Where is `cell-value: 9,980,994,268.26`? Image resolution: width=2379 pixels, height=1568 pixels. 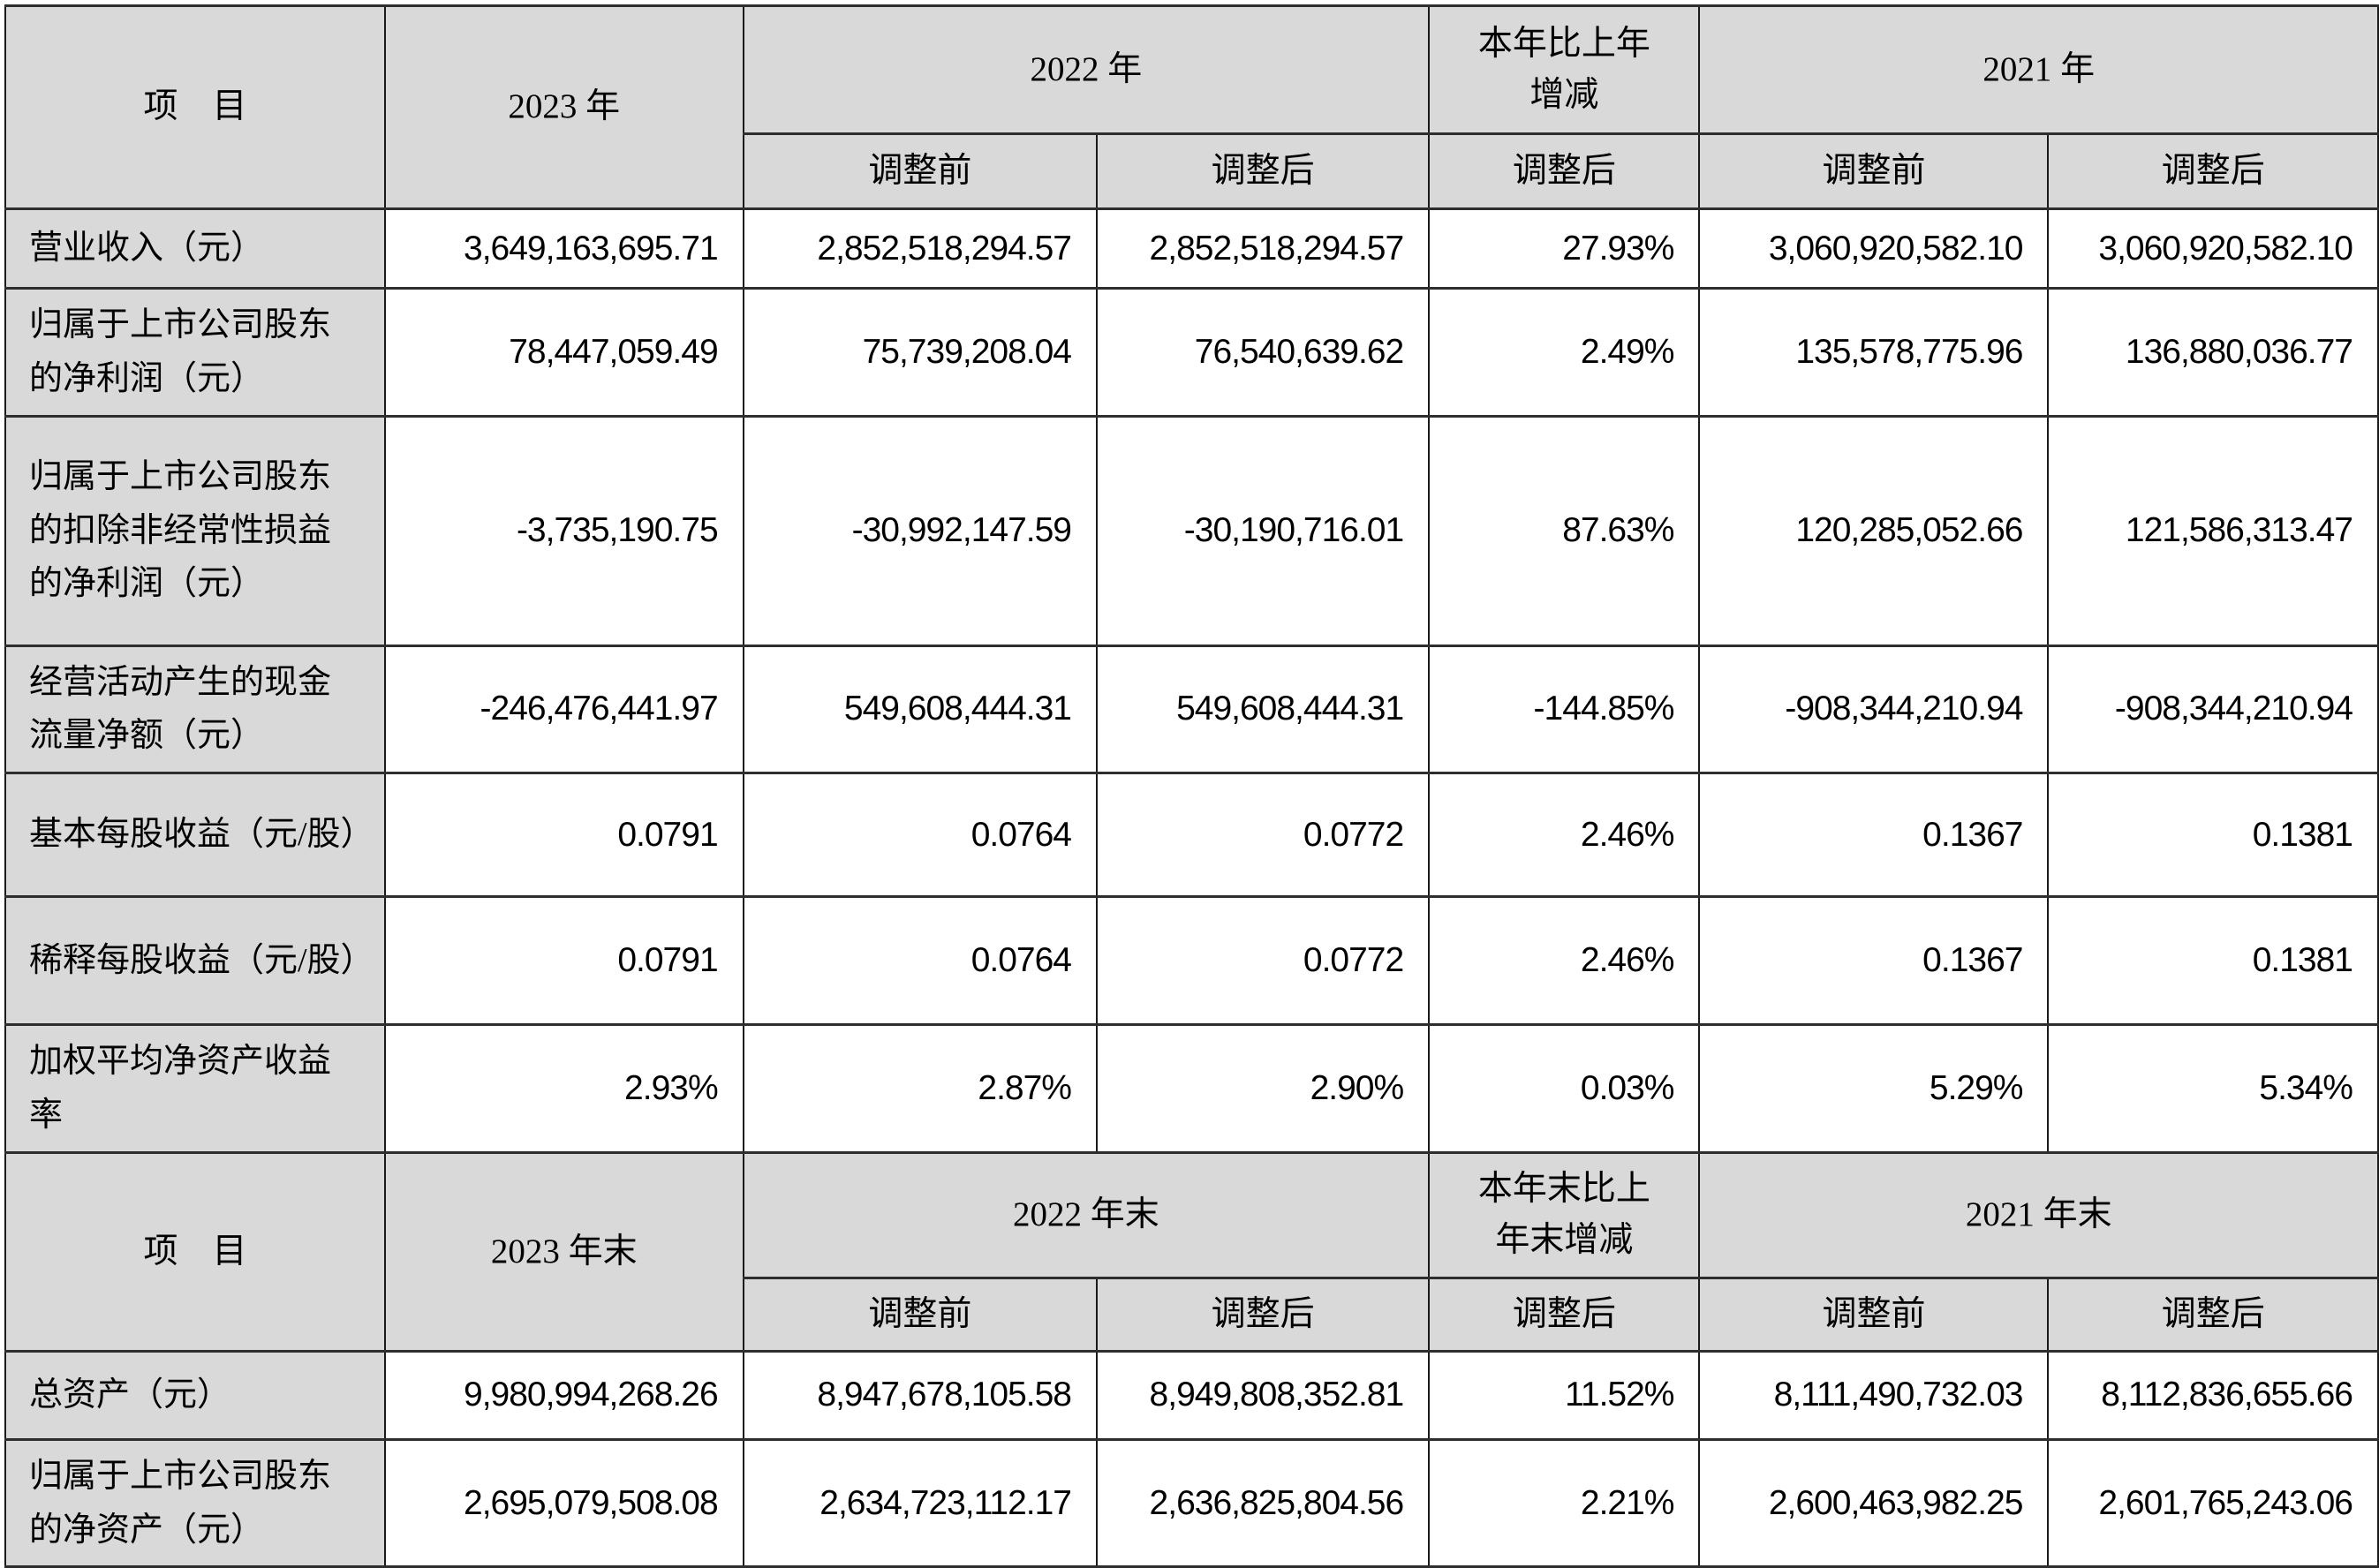
cell-value: 9,980,994,268.26 is located at coordinates (563, 1395).